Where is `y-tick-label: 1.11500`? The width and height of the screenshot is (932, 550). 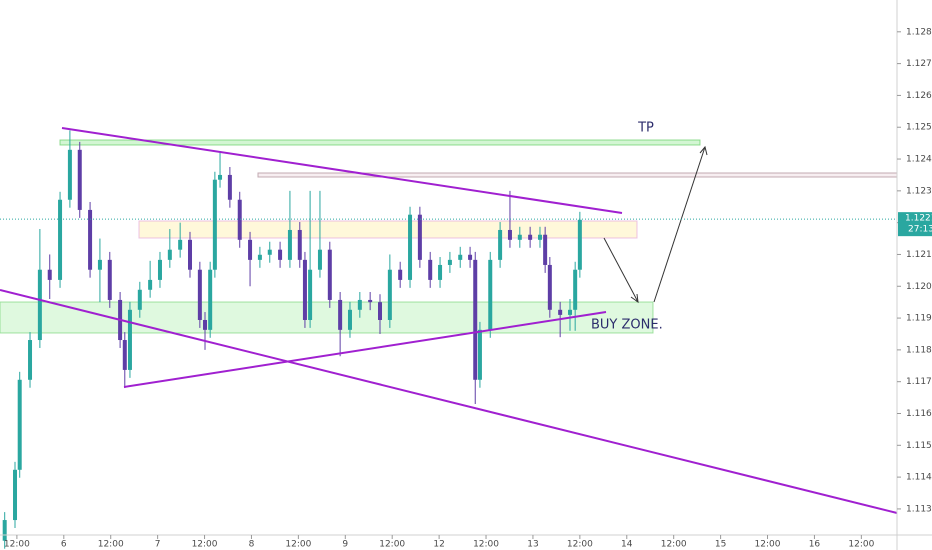
y-tick-label: 1.11500 is located at coordinates (919, 446).